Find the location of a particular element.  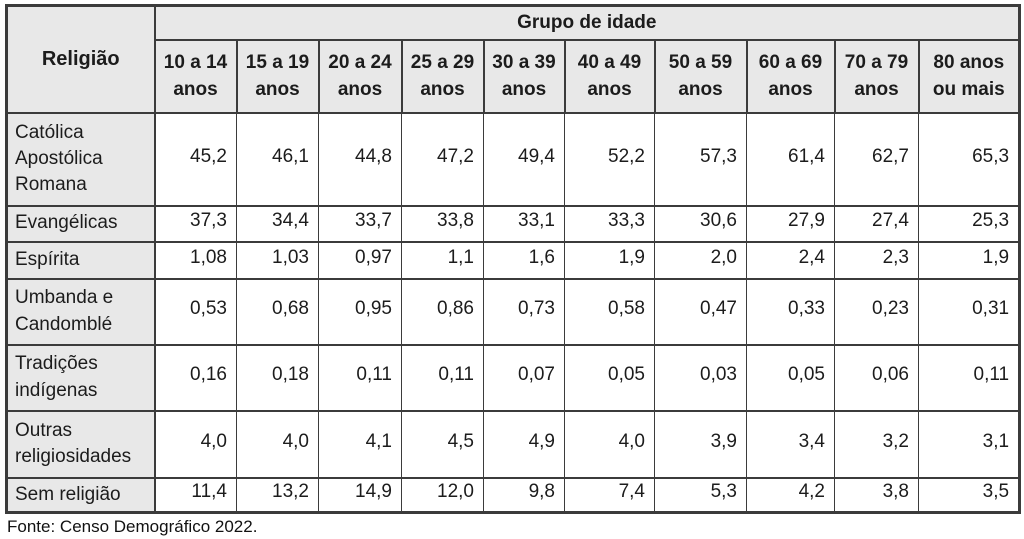

value-cell: 37,3 is located at coordinates (195, 223).